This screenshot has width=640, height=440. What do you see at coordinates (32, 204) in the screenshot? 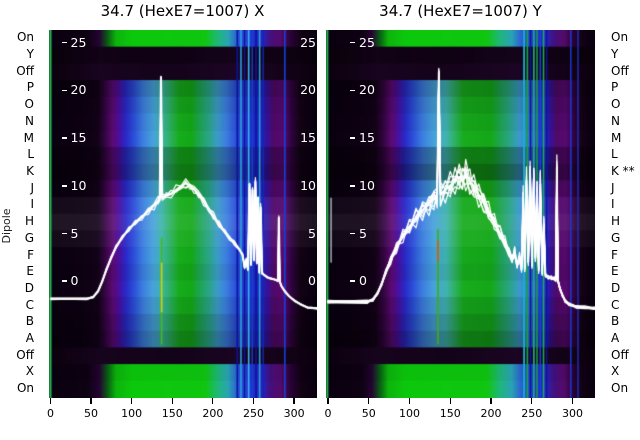
I see `row-label-left: I` at bounding box center [32, 204].